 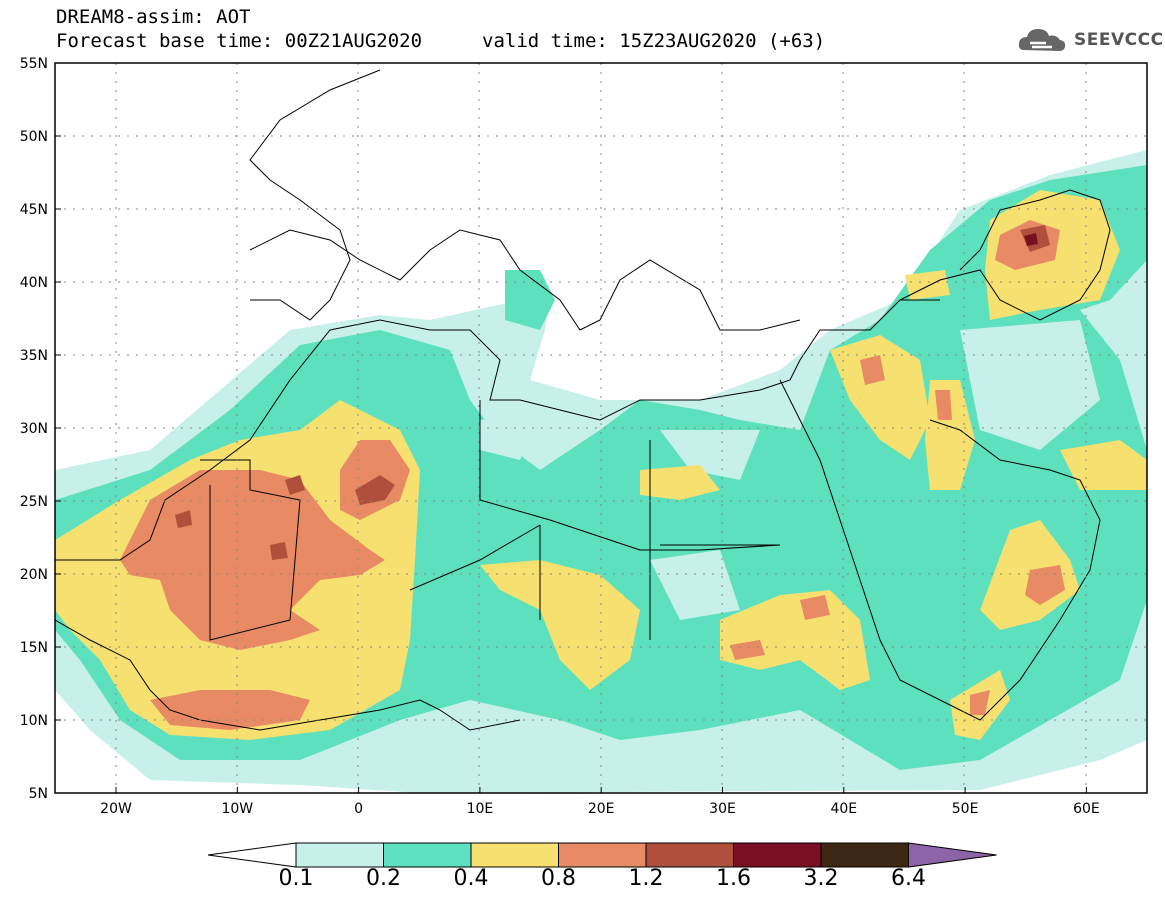 What do you see at coordinates (601, 809) in the screenshot?
I see `lon-tick-label: 20E` at bounding box center [601, 809].